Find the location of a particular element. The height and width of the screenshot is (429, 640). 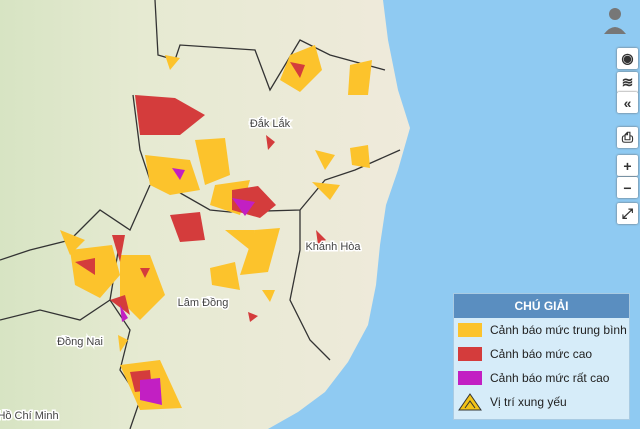

place-label: Đồng Nai is located at coordinates (80, 342).